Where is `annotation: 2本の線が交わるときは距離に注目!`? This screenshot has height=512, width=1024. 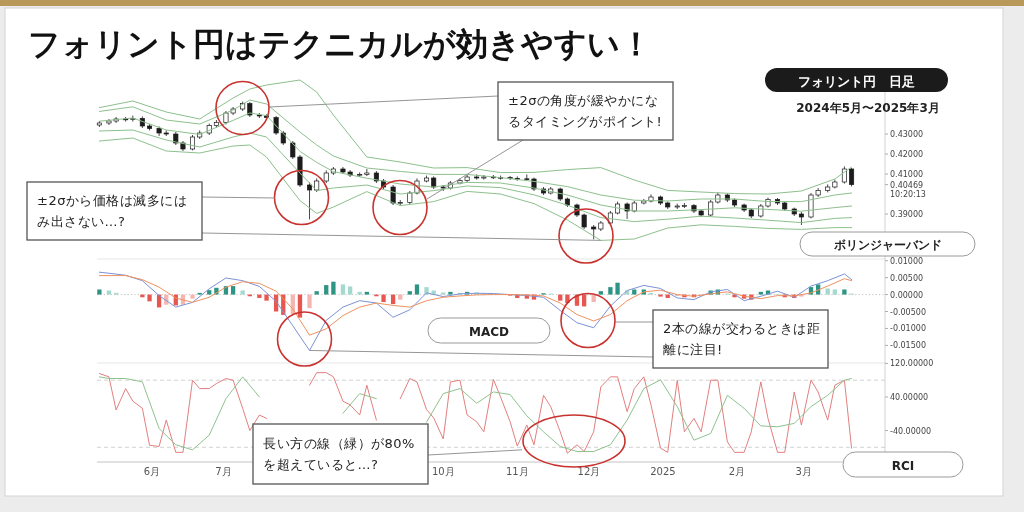
annotation: 2本の線が交わるときは距離に注目! is located at coordinates (742, 339).